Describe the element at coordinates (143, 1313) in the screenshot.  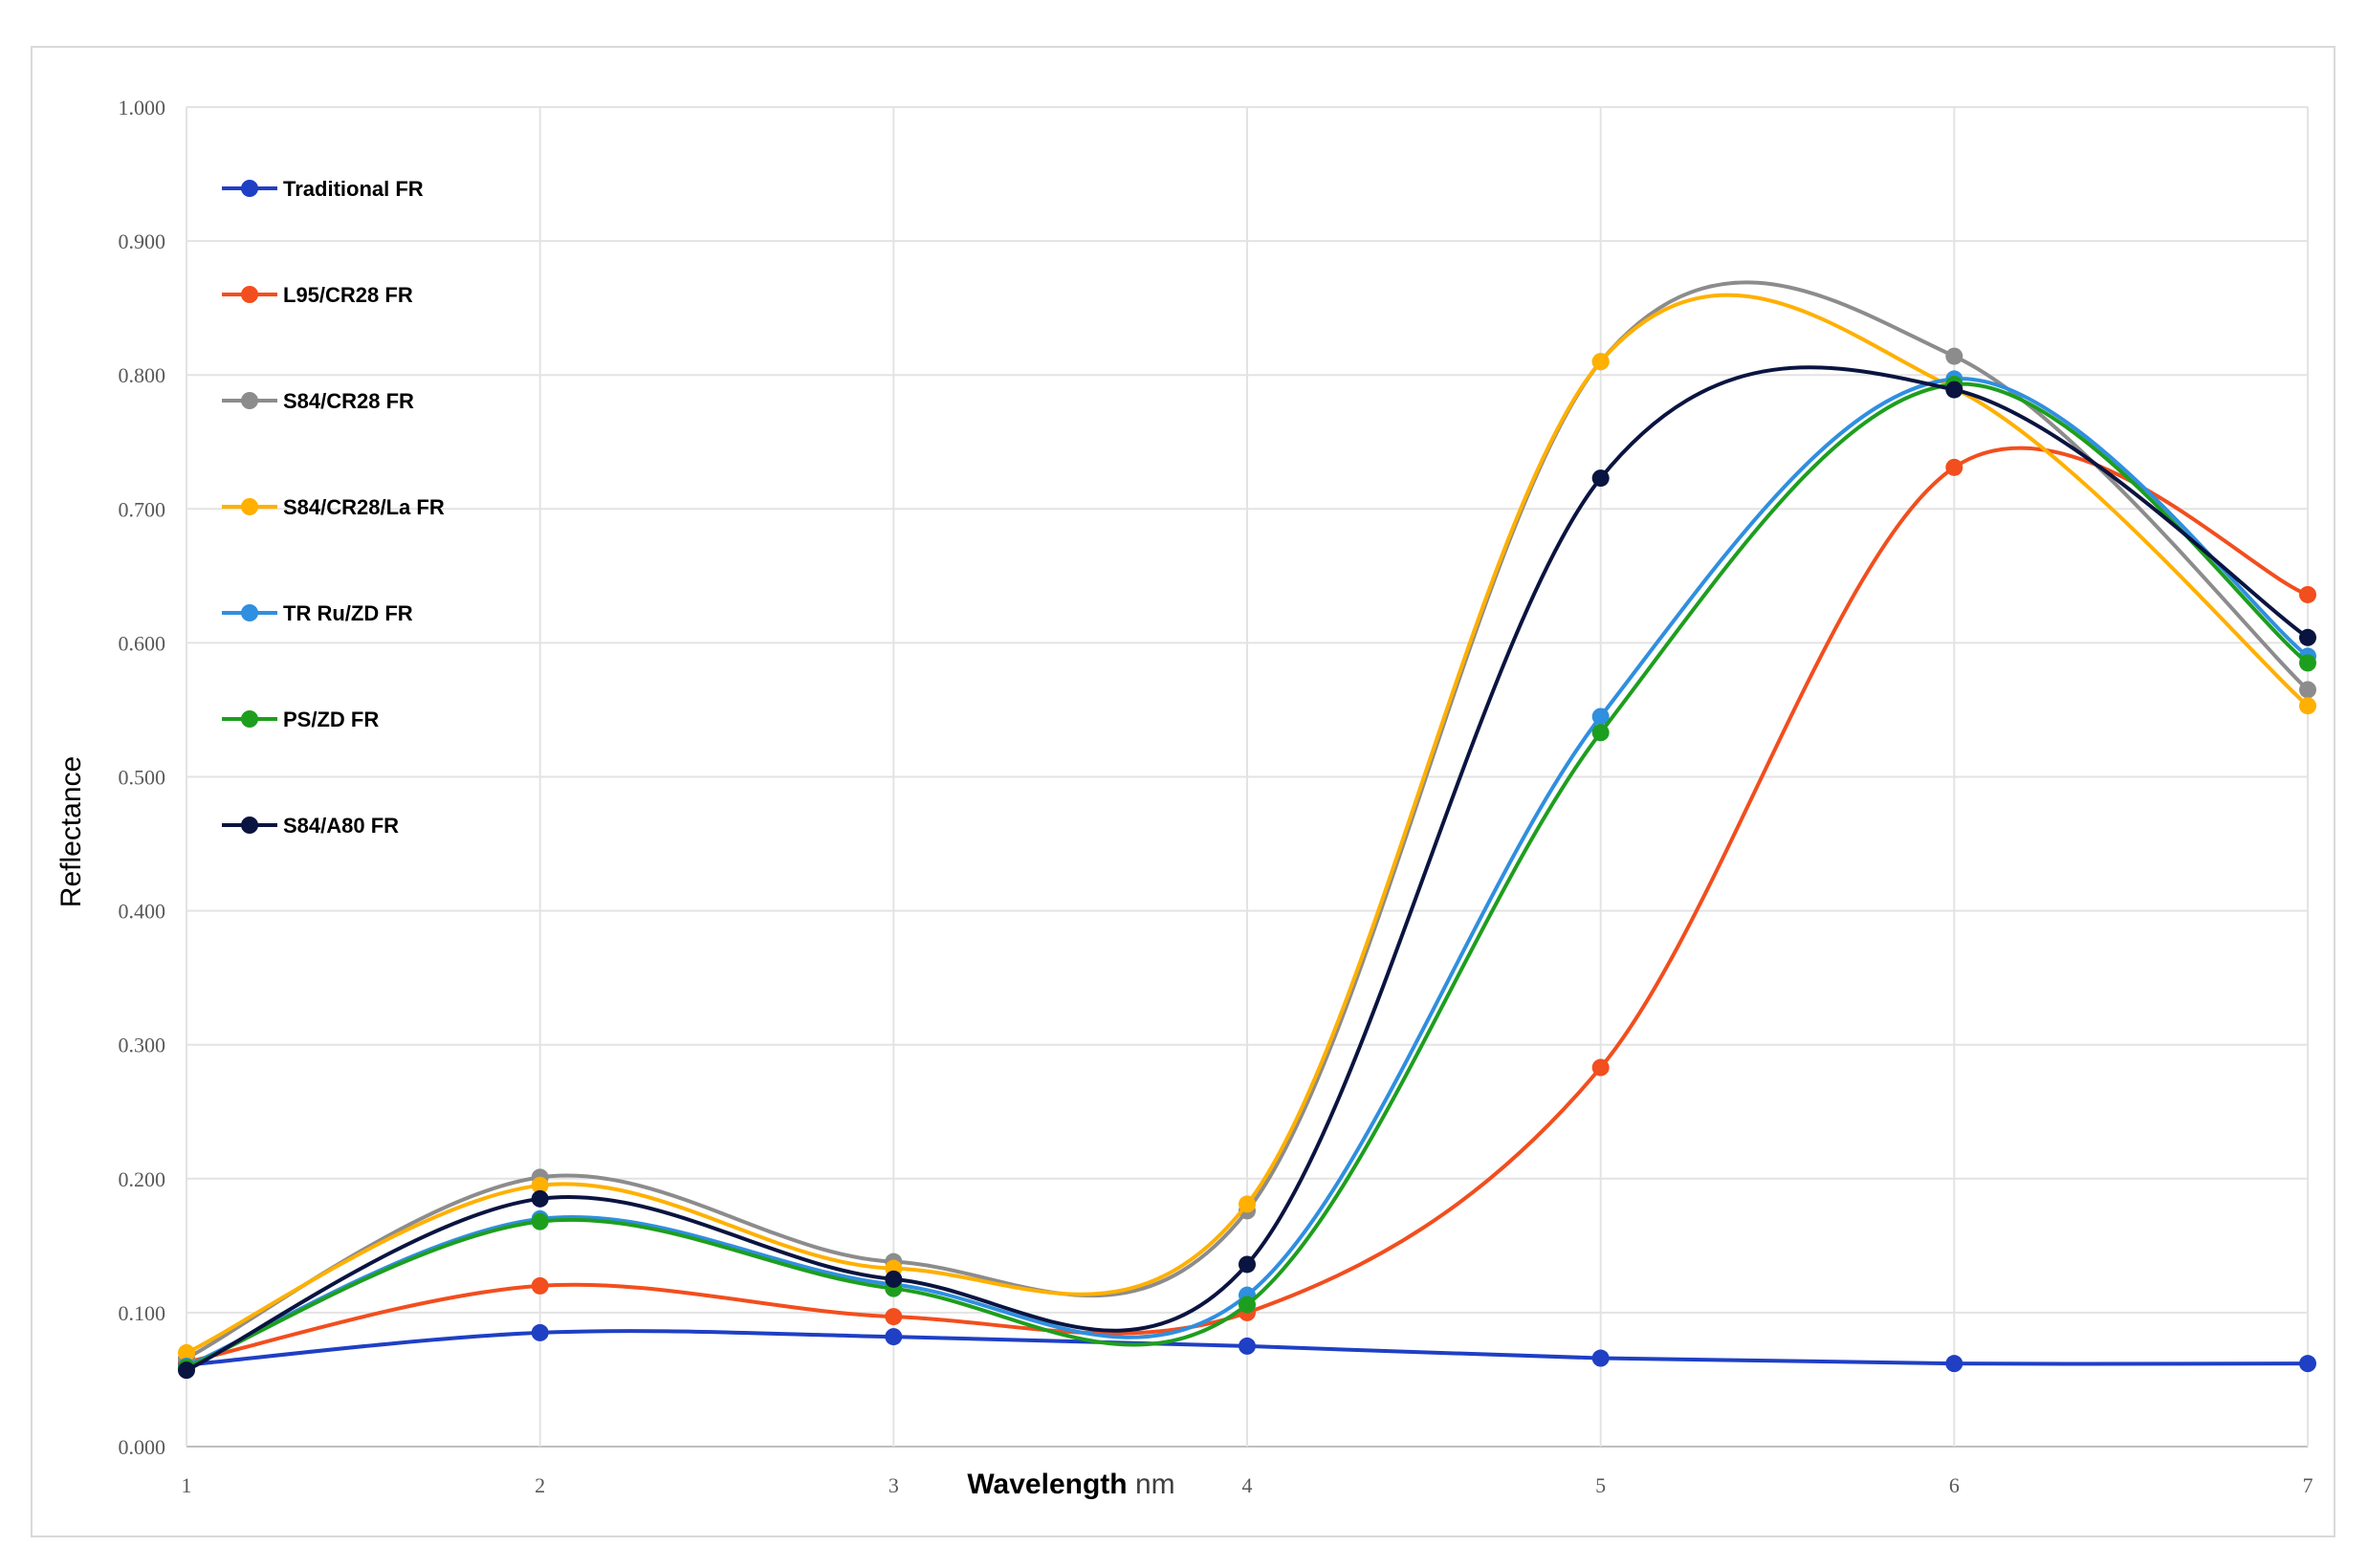
I see `y-tick-label: 0.100` at that location.